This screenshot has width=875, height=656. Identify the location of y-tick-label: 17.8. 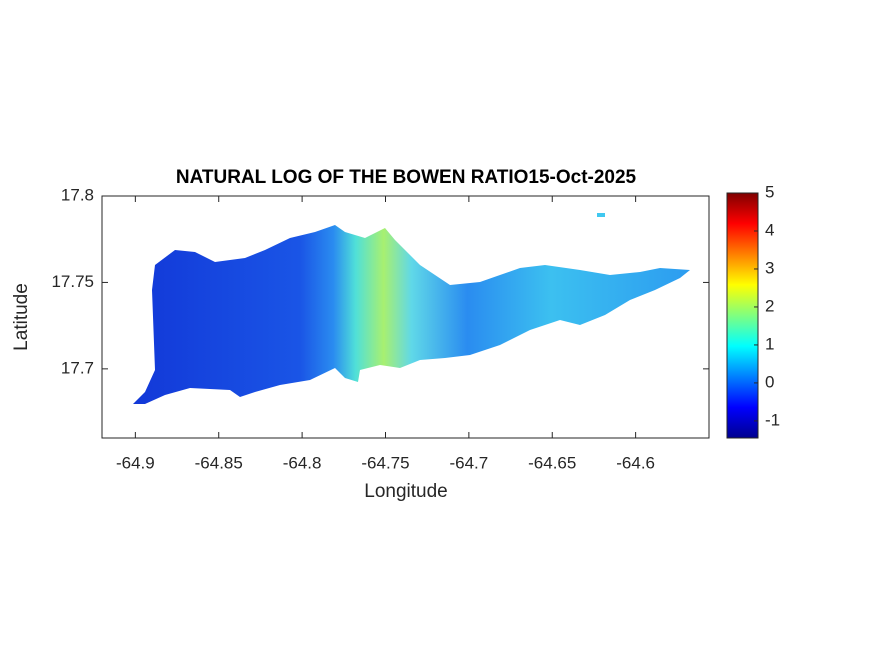
(77, 194).